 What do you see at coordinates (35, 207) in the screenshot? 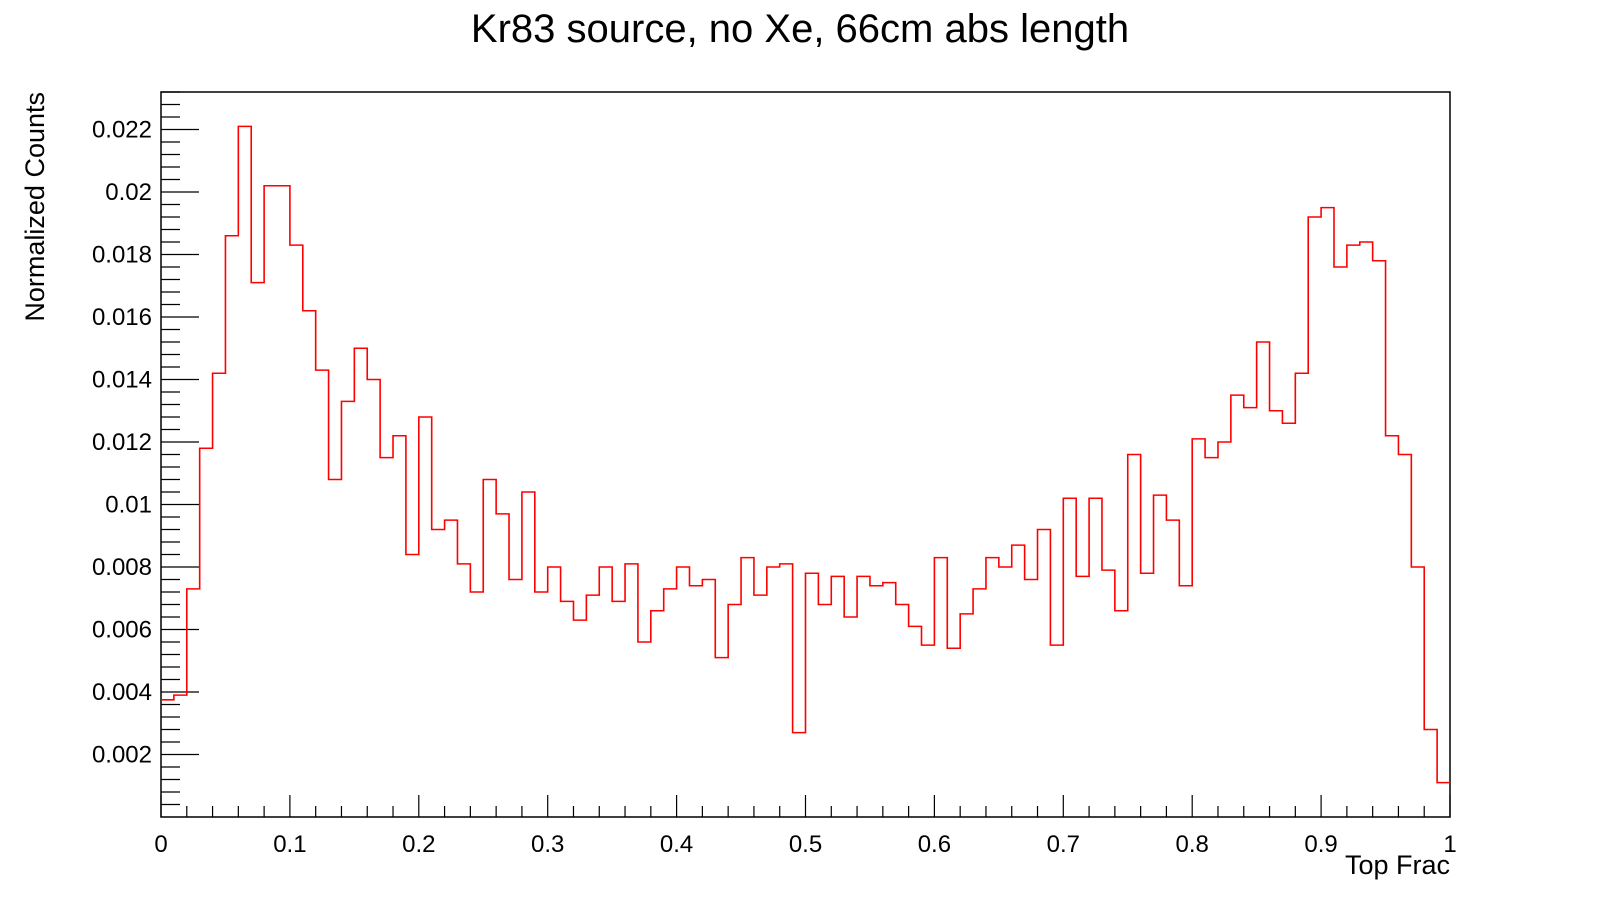
I see `y-axis-title: Normalized Counts` at bounding box center [35, 207].